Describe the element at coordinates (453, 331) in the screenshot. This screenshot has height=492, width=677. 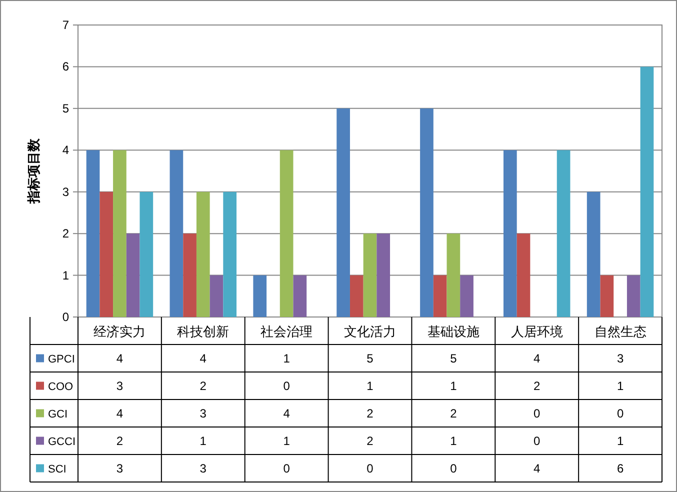
I see `x-tick-label: 基础设施` at that location.